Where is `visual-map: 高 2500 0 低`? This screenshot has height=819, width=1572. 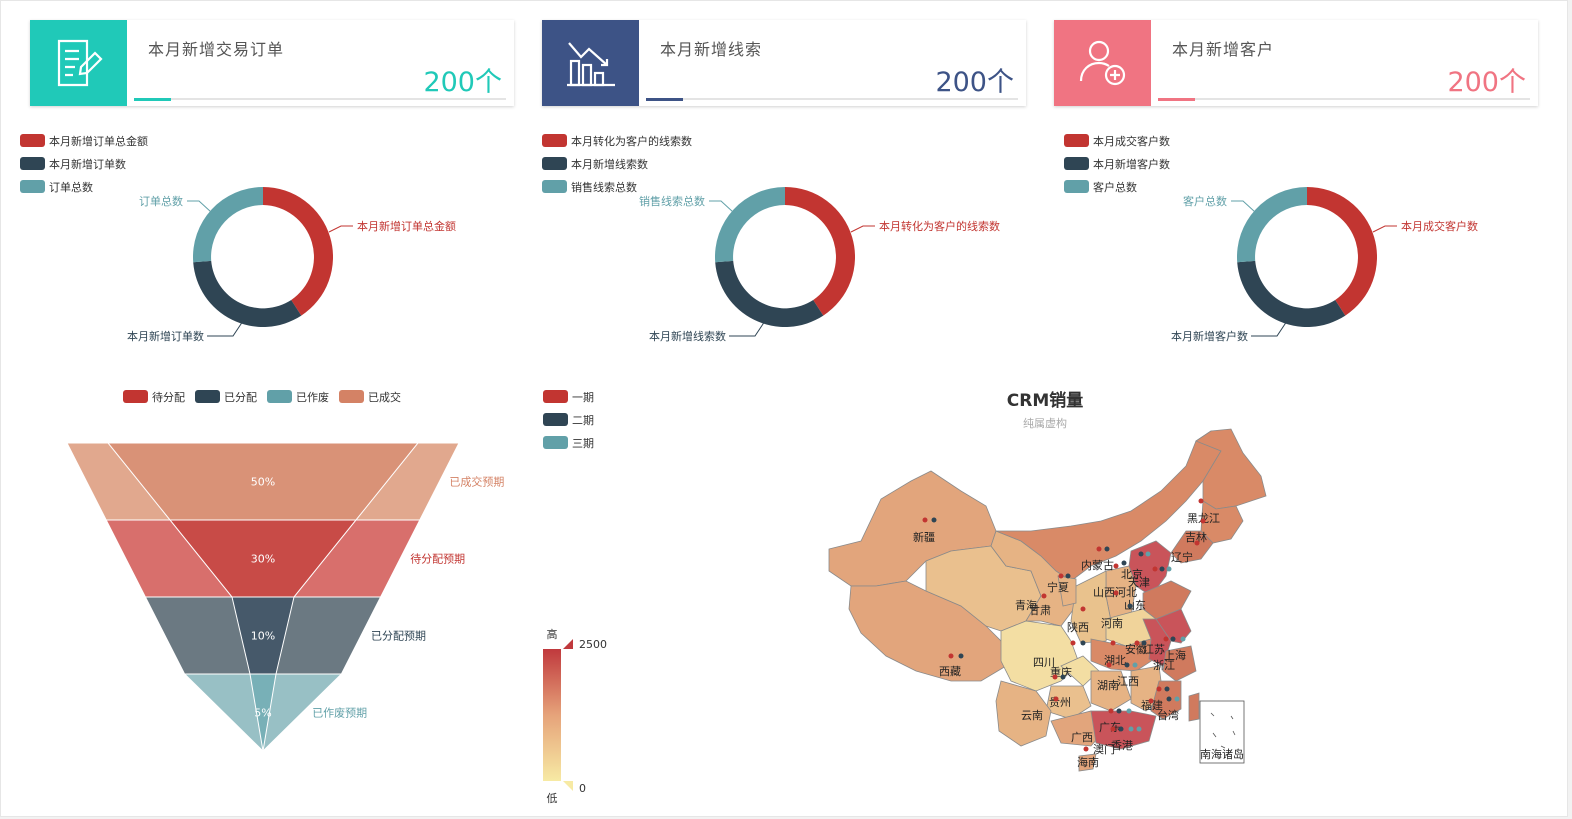
visual-map: 高 2500 0 低 is located at coordinates (575, 716).